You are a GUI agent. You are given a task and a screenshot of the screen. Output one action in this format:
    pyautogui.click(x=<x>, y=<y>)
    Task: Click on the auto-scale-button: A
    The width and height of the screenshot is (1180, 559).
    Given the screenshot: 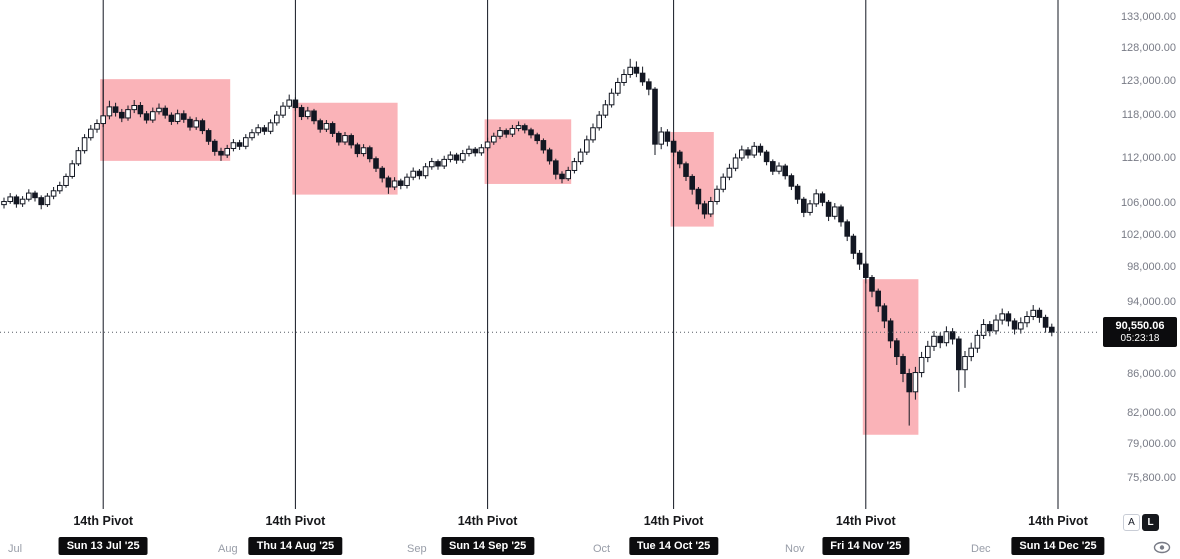 What is the action you would take?
    pyautogui.click(x=1131, y=522)
    